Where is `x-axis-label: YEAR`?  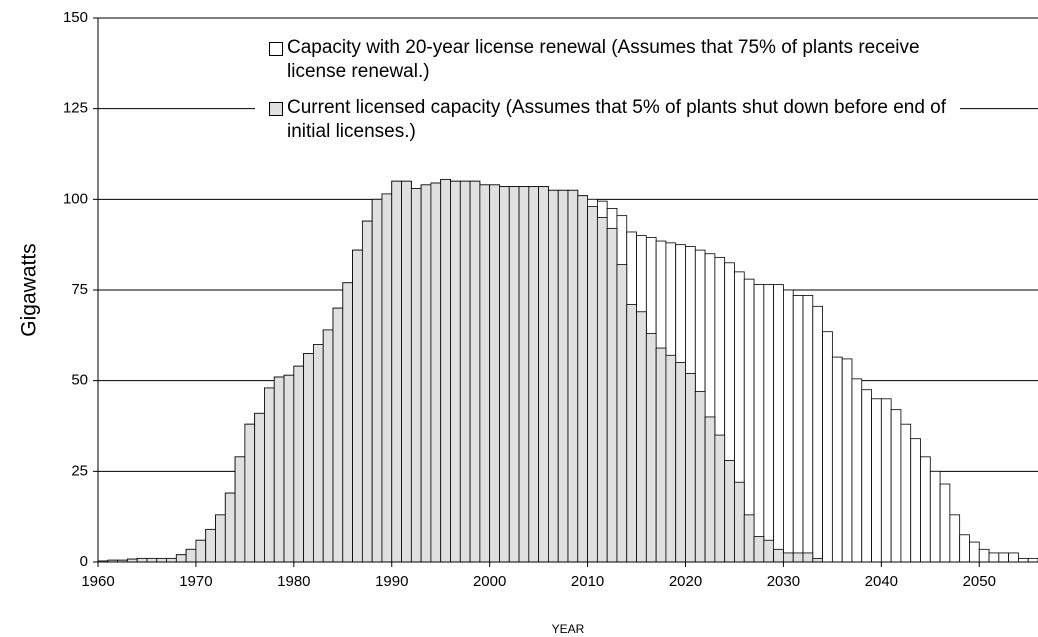
x-axis-label: YEAR is located at coordinates (568, 629).